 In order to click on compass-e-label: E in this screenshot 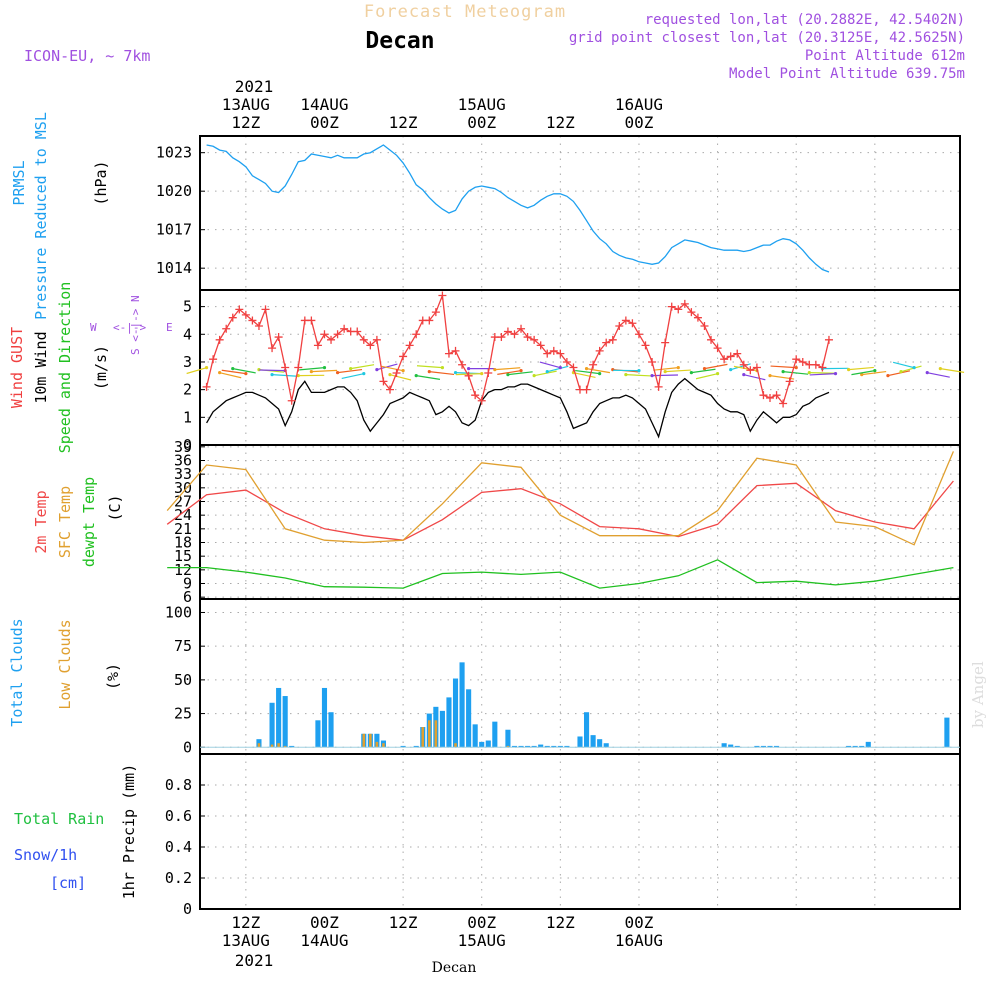, I will do `click(169, 327)`.